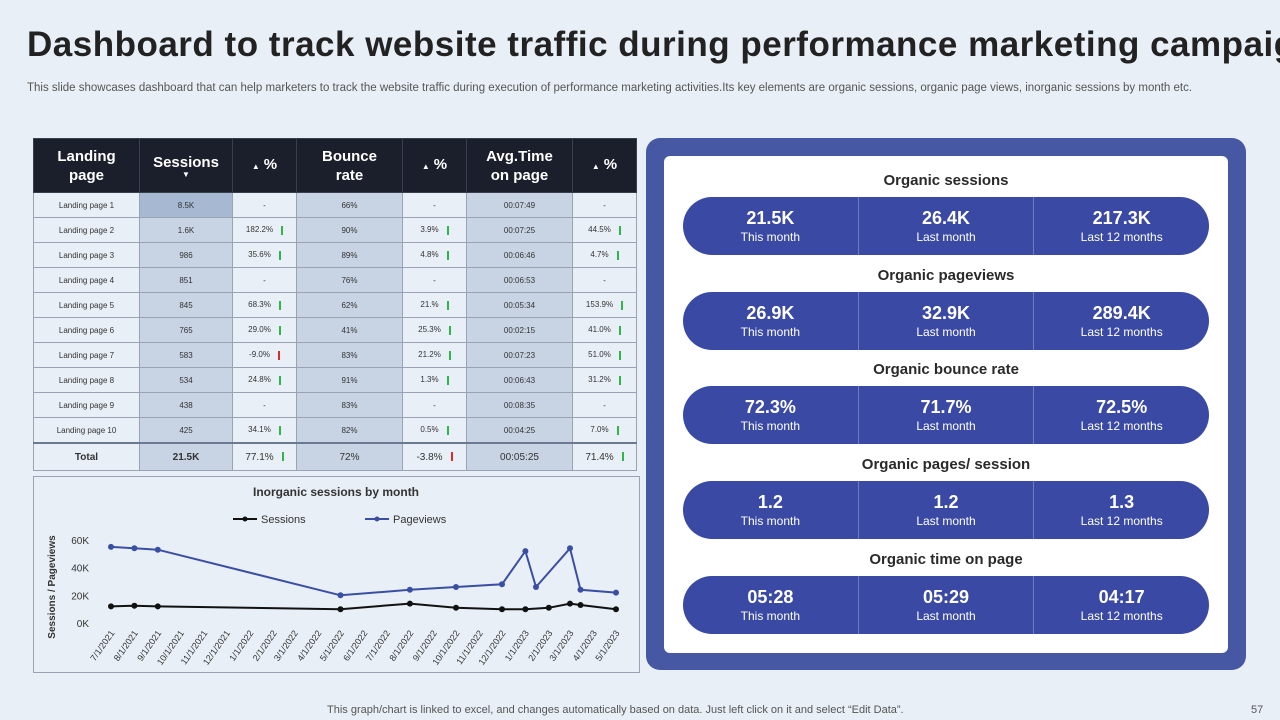 Image resolution: width=1280 pixels, height=720 pixels. I want to click on avg-time-cell: 00:07:49, so click(519, 205).